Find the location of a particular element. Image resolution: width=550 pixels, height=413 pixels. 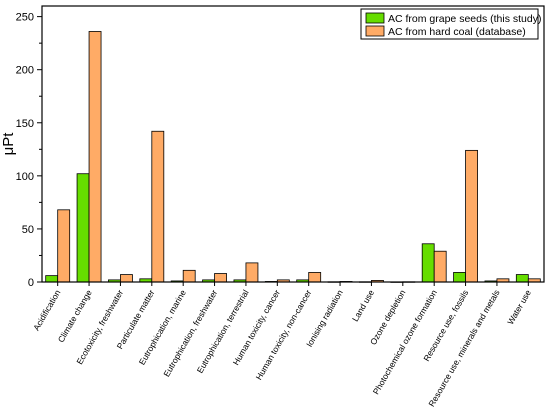

y-tick-label-50: 50 is located at coordinates (28, 230).